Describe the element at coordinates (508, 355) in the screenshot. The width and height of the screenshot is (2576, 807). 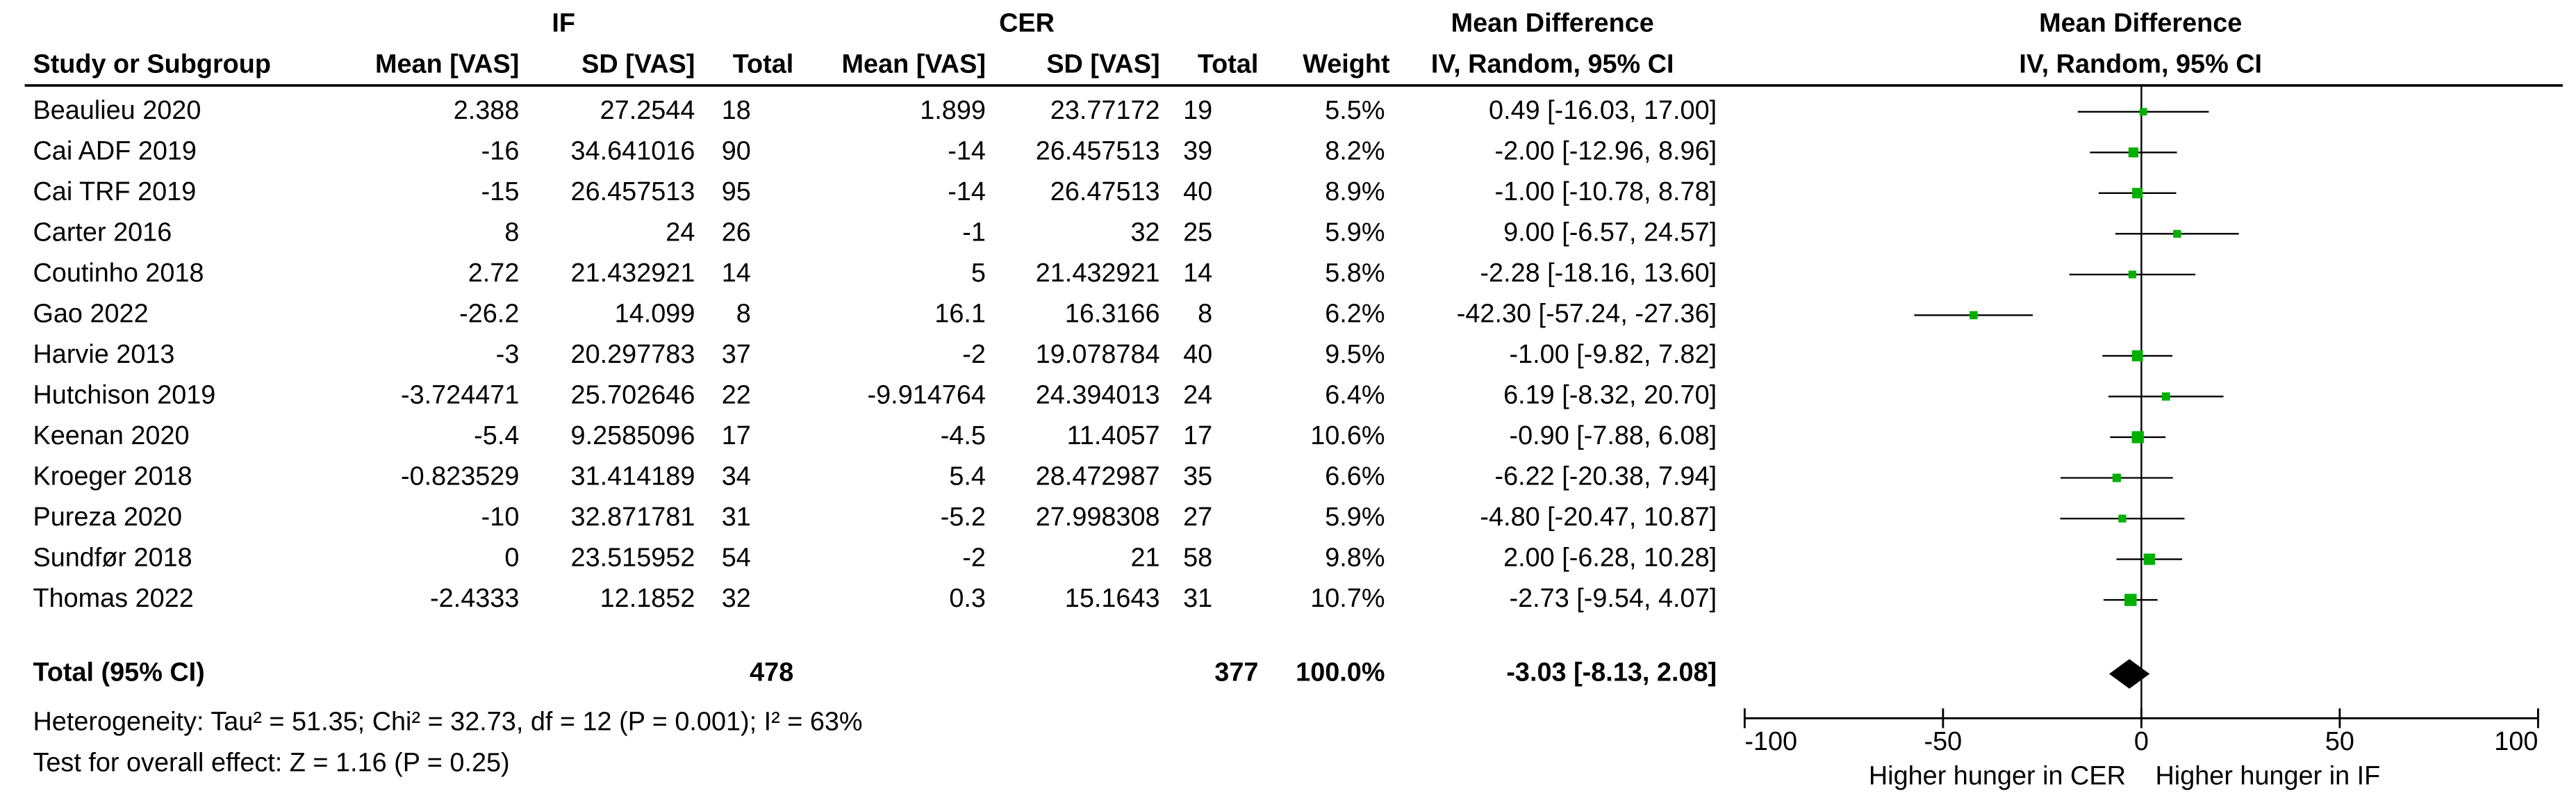
I see `table-cell: -3` at that location.